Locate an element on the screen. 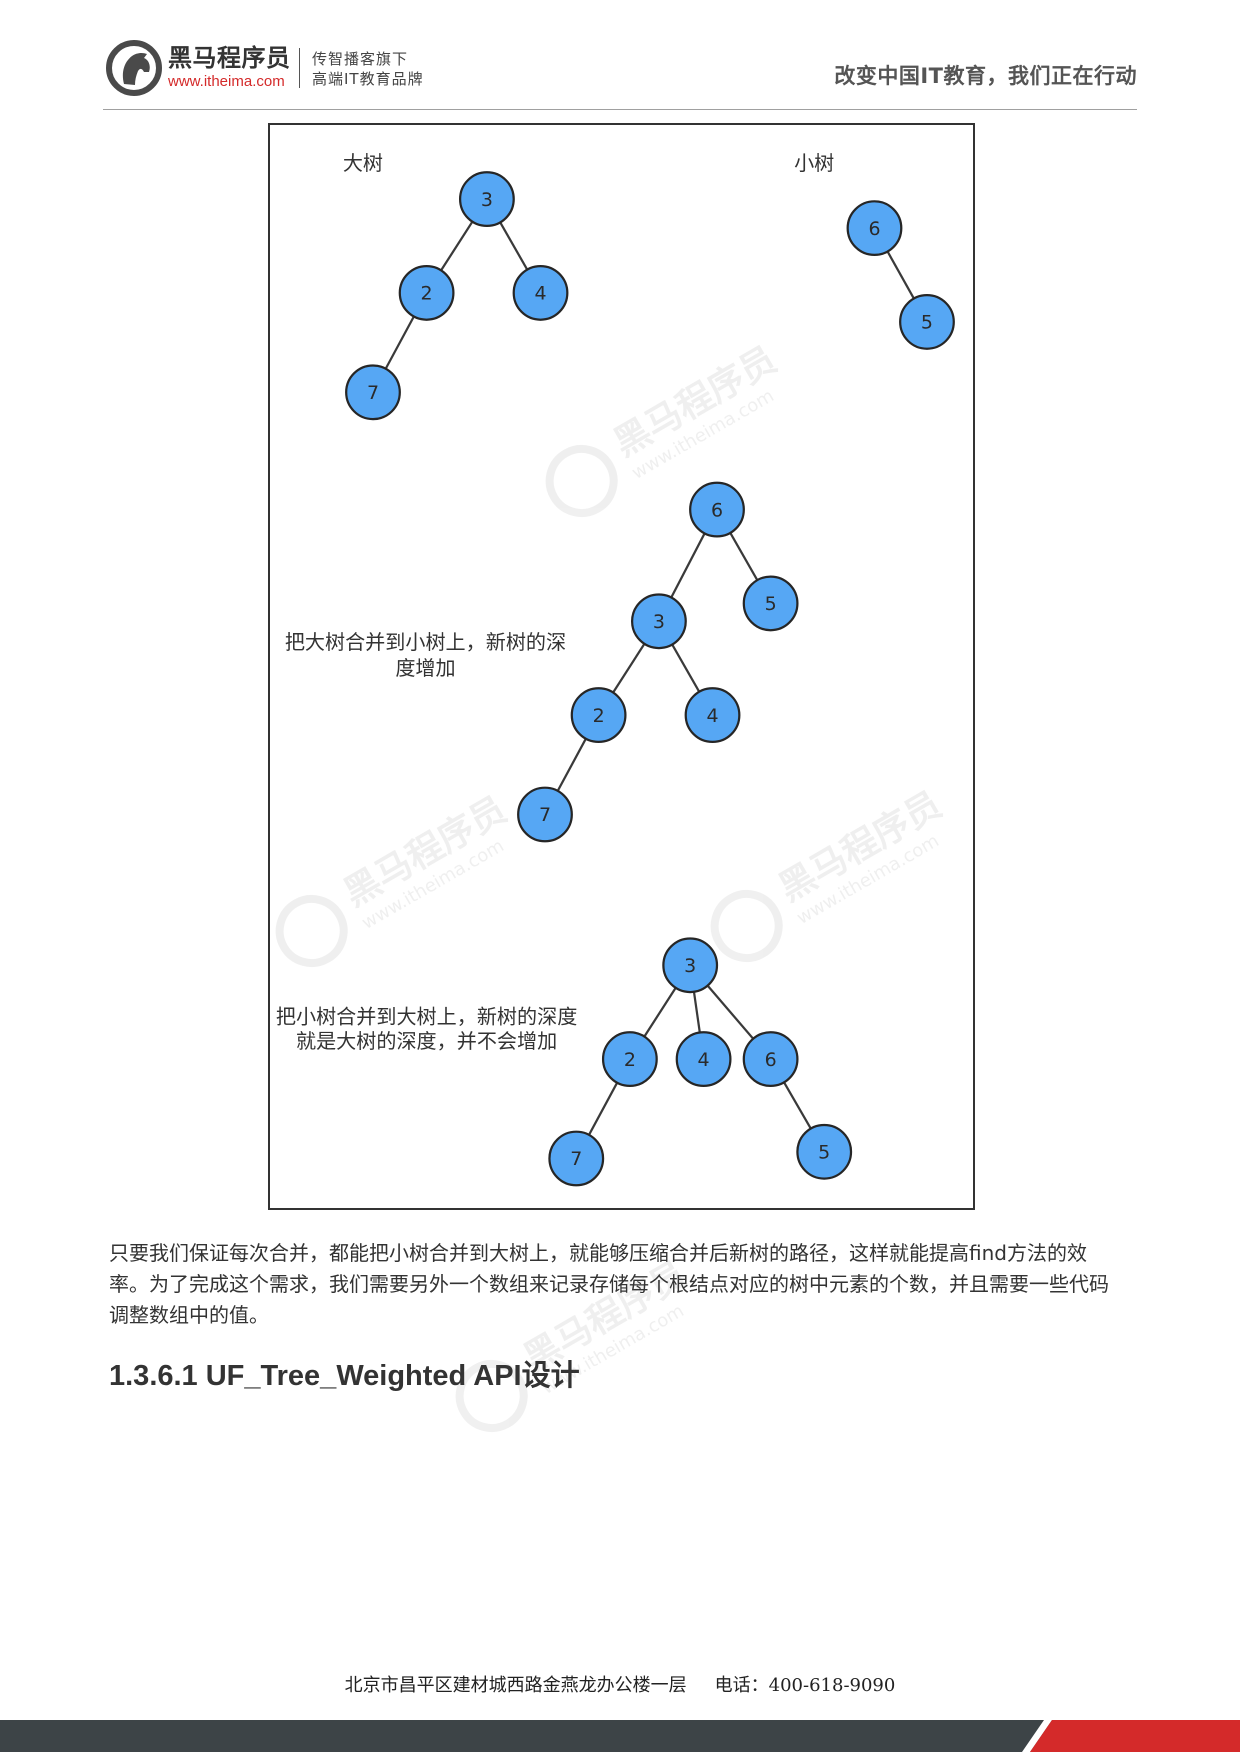 The width and height of the screenshot is (1240, 1756). brand-name: 黑马程序员 is located at coordinates (229, 58).